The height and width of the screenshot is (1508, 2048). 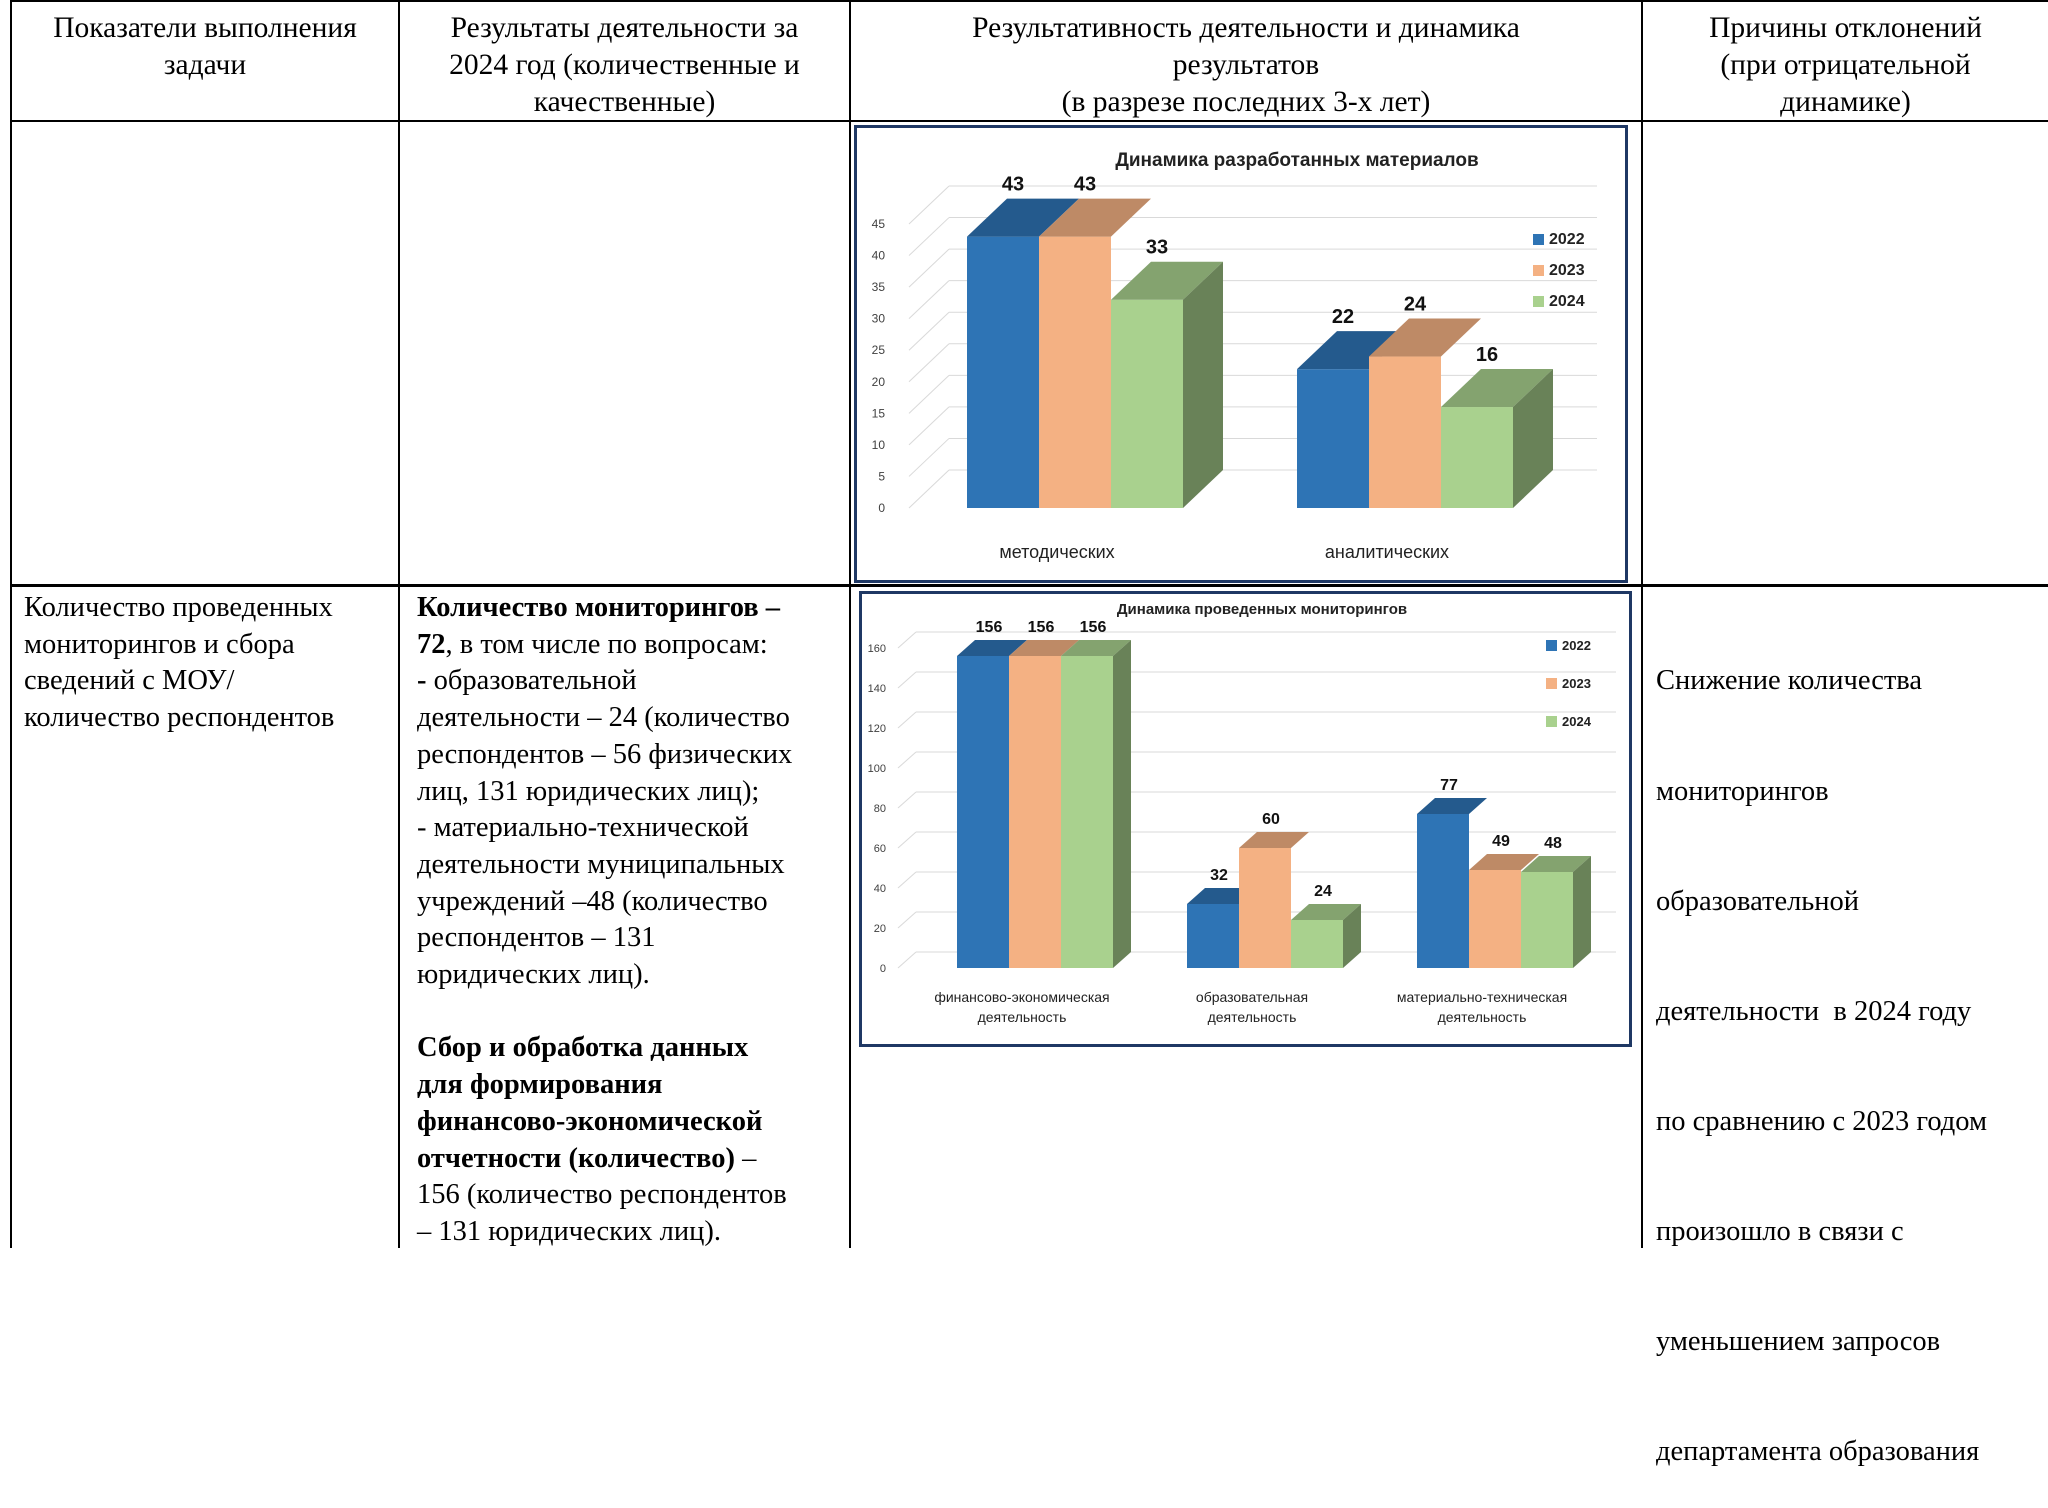 What do you see at coordinates (877, 729) in the screenshot?
I see `y-tick-label: 120` at bounding box center [877, 729].